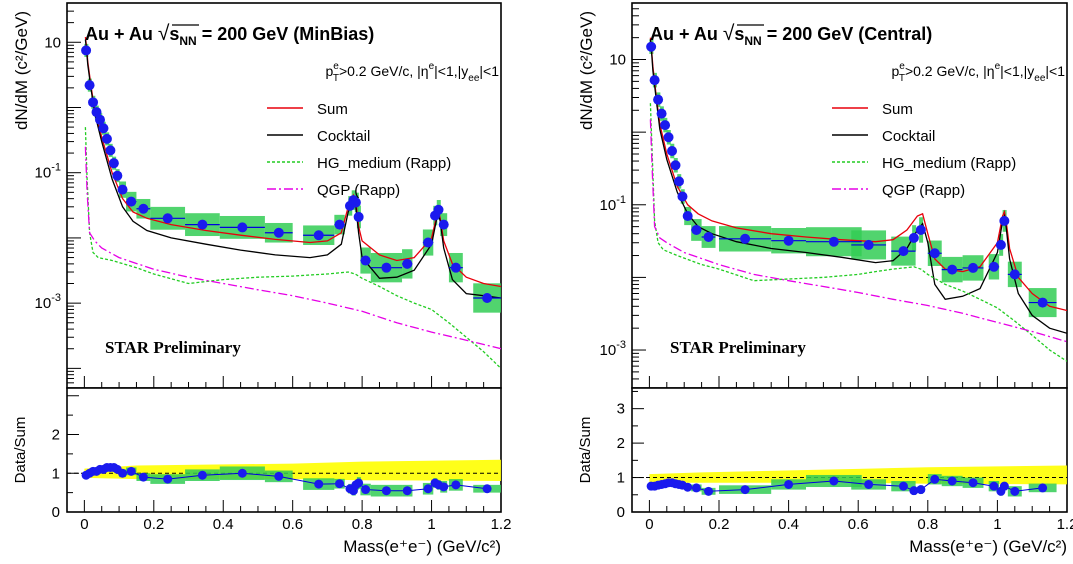 The height and width of the screenshot is (564, 1073). Describe the element at coordinates (923, 190) in the screenshot. I see `legend-label: QGP (Rapp)` at that location.